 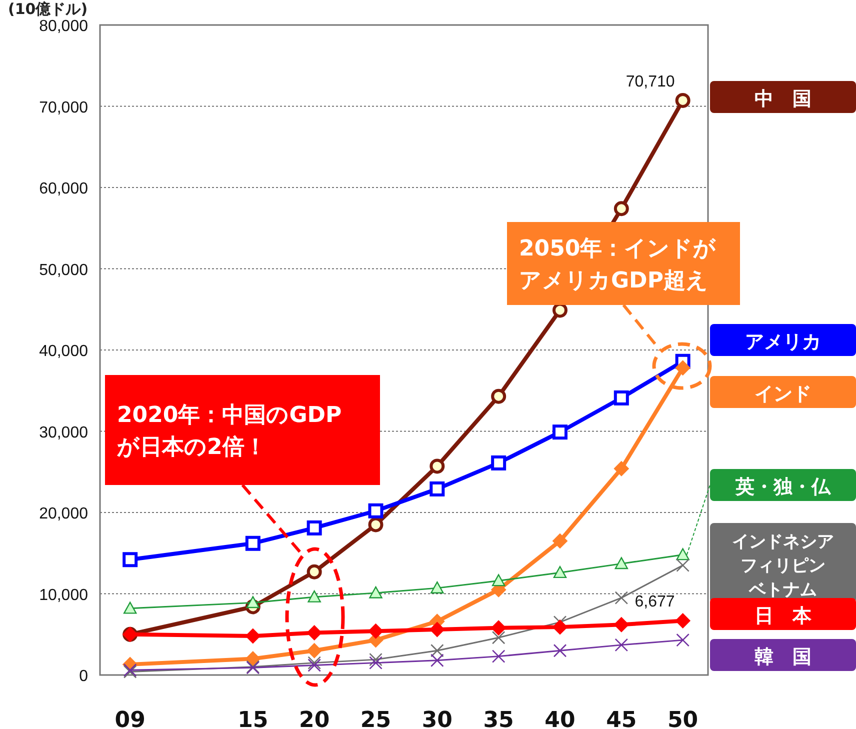 I want to click on y-tick-label: 80,000, so click(x=63, y=26).